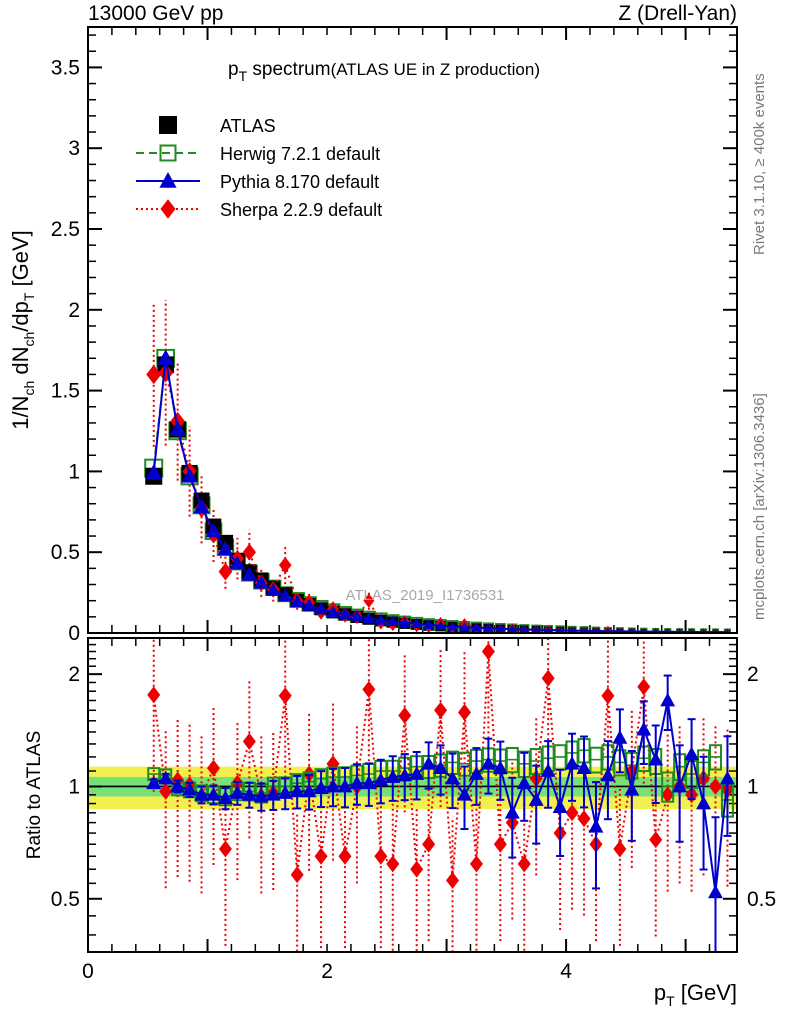 The height and width of the screenshot is (1024, 786). What do you see at coordinates (248, 126) in the screenshot?
I see `legend-label-0: ATLAS` at bounding box center [248, 126].